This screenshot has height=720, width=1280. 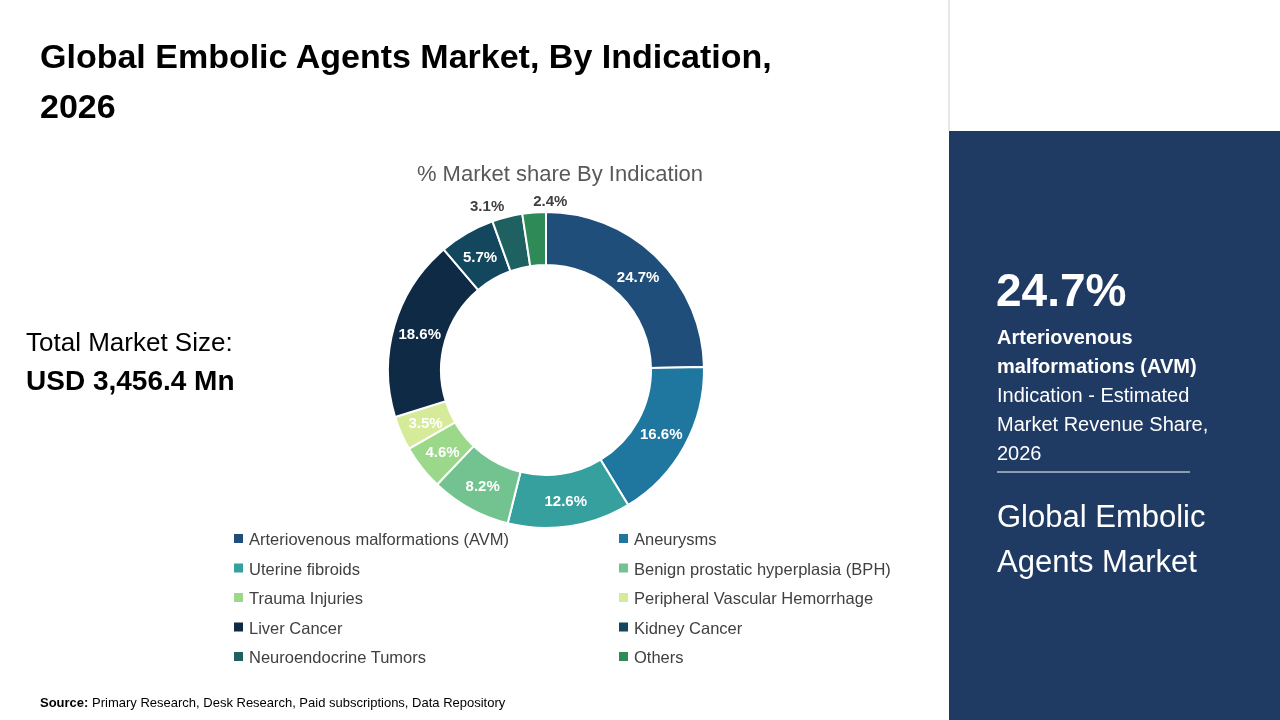 What do you see at coordinates (754, 598) in the screenshot?
I see `legend-label: Peripheral Vascular Hemorrhage` at bounding box center [754, 598].